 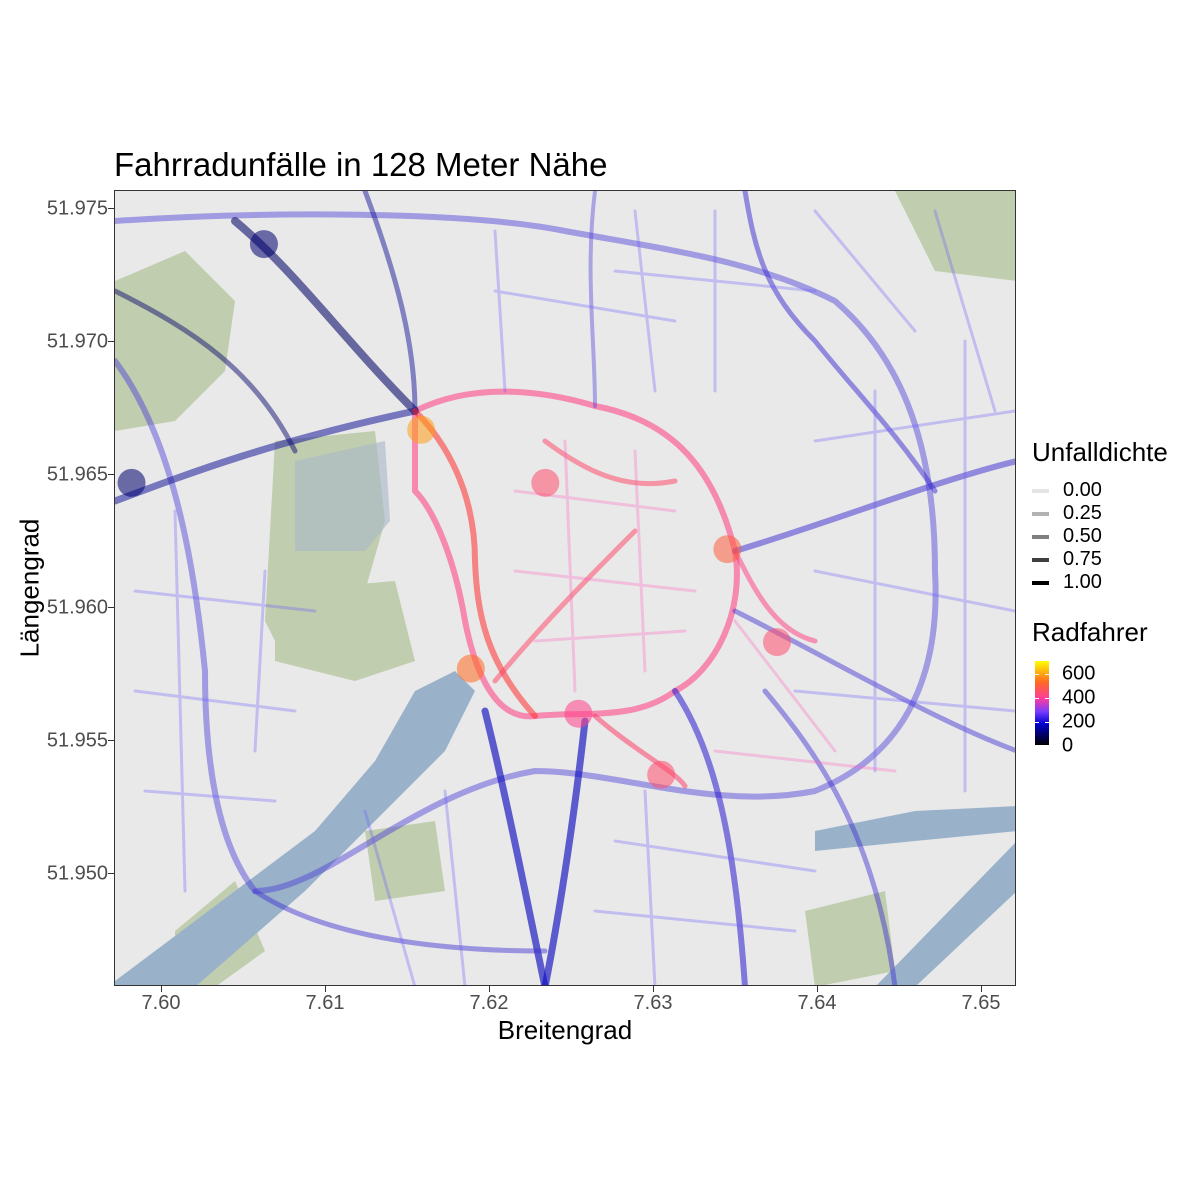 I want to click on legend-alpha-item: 0.00, so click(x=1067, y=490).